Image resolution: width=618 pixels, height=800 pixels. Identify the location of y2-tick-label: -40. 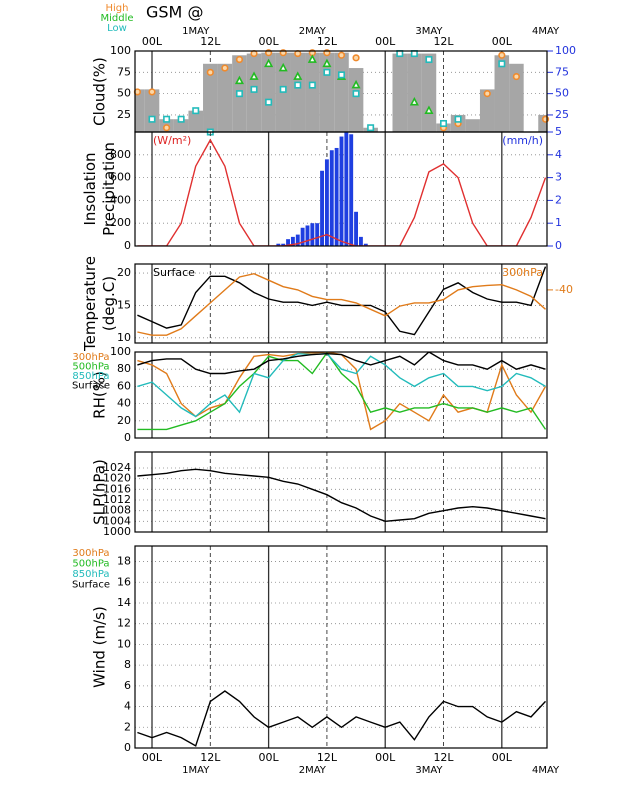
(564, 289).